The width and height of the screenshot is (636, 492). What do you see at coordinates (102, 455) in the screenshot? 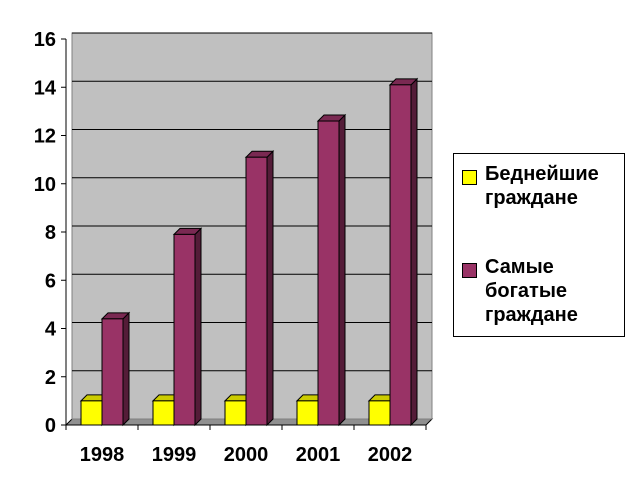
I see `x-tick-label: 1998` at bounding box center [102, 455].